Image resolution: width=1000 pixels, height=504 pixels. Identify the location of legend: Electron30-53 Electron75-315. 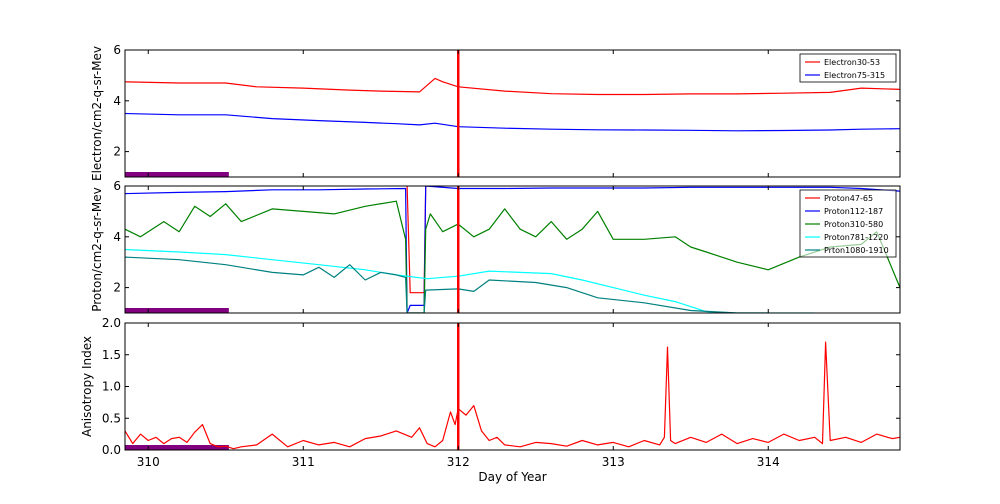
(848, 68).